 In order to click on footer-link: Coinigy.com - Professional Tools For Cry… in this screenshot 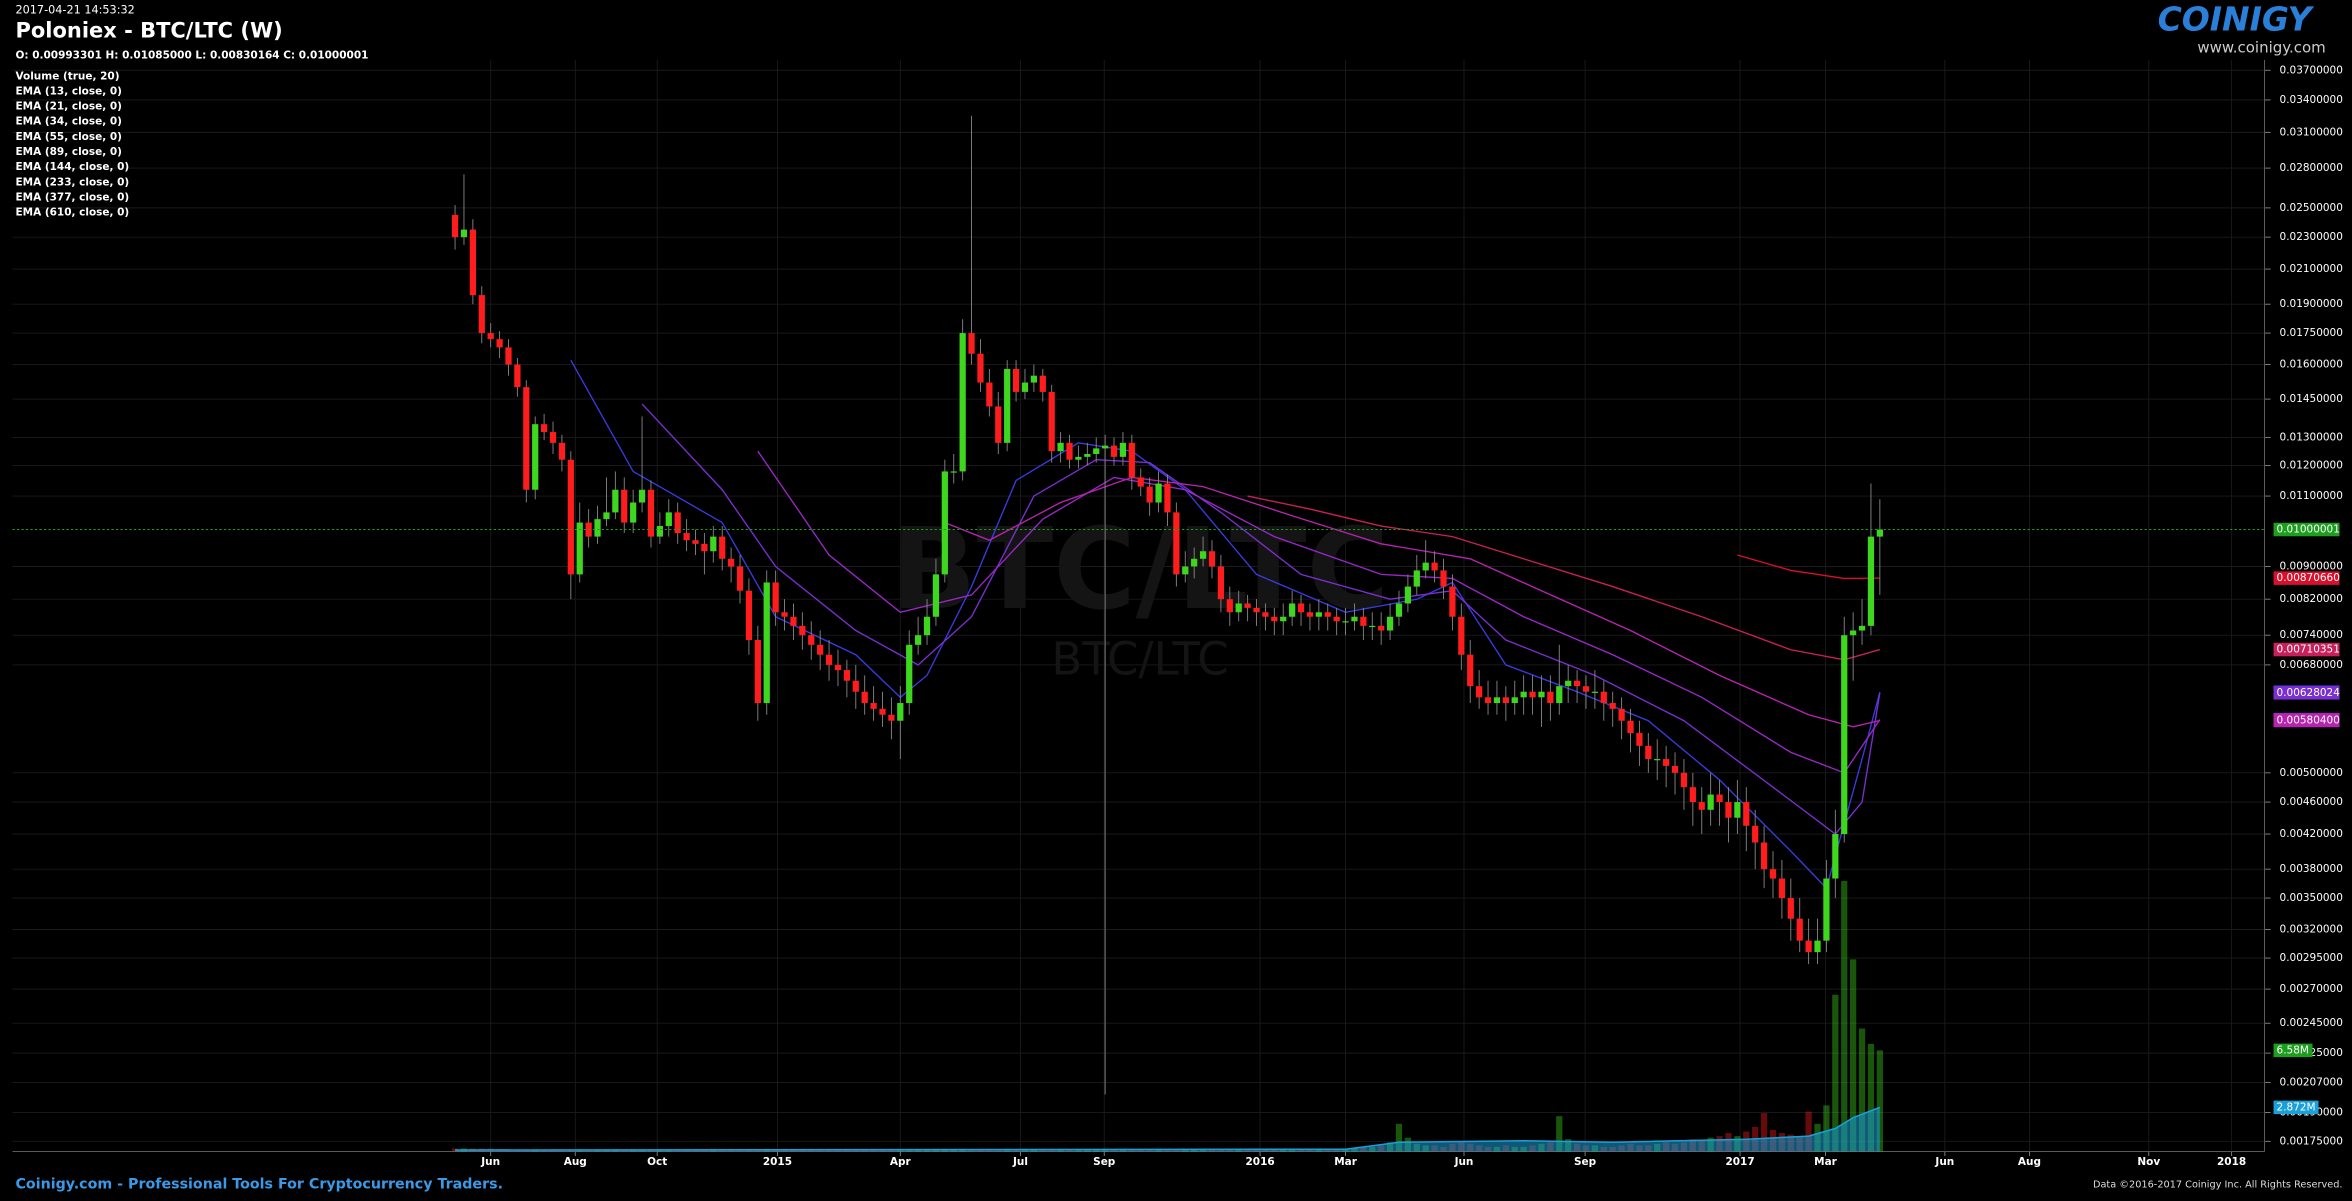, I will do `click(259, 1185)`.